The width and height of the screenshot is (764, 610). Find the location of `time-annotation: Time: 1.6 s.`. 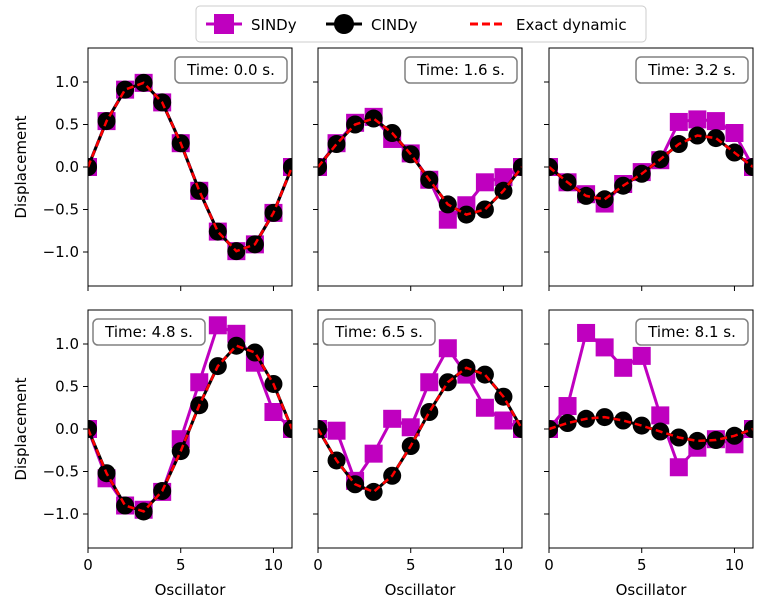

time-annotation: Time: 1.6 s. is located at coordinates (461, 70).